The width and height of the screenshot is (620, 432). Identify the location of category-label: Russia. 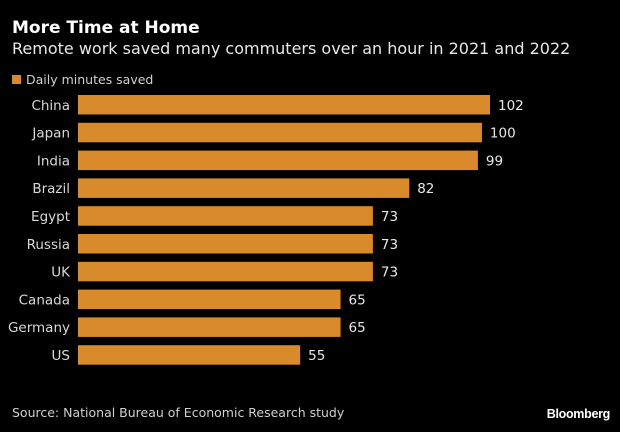
(48, 245).